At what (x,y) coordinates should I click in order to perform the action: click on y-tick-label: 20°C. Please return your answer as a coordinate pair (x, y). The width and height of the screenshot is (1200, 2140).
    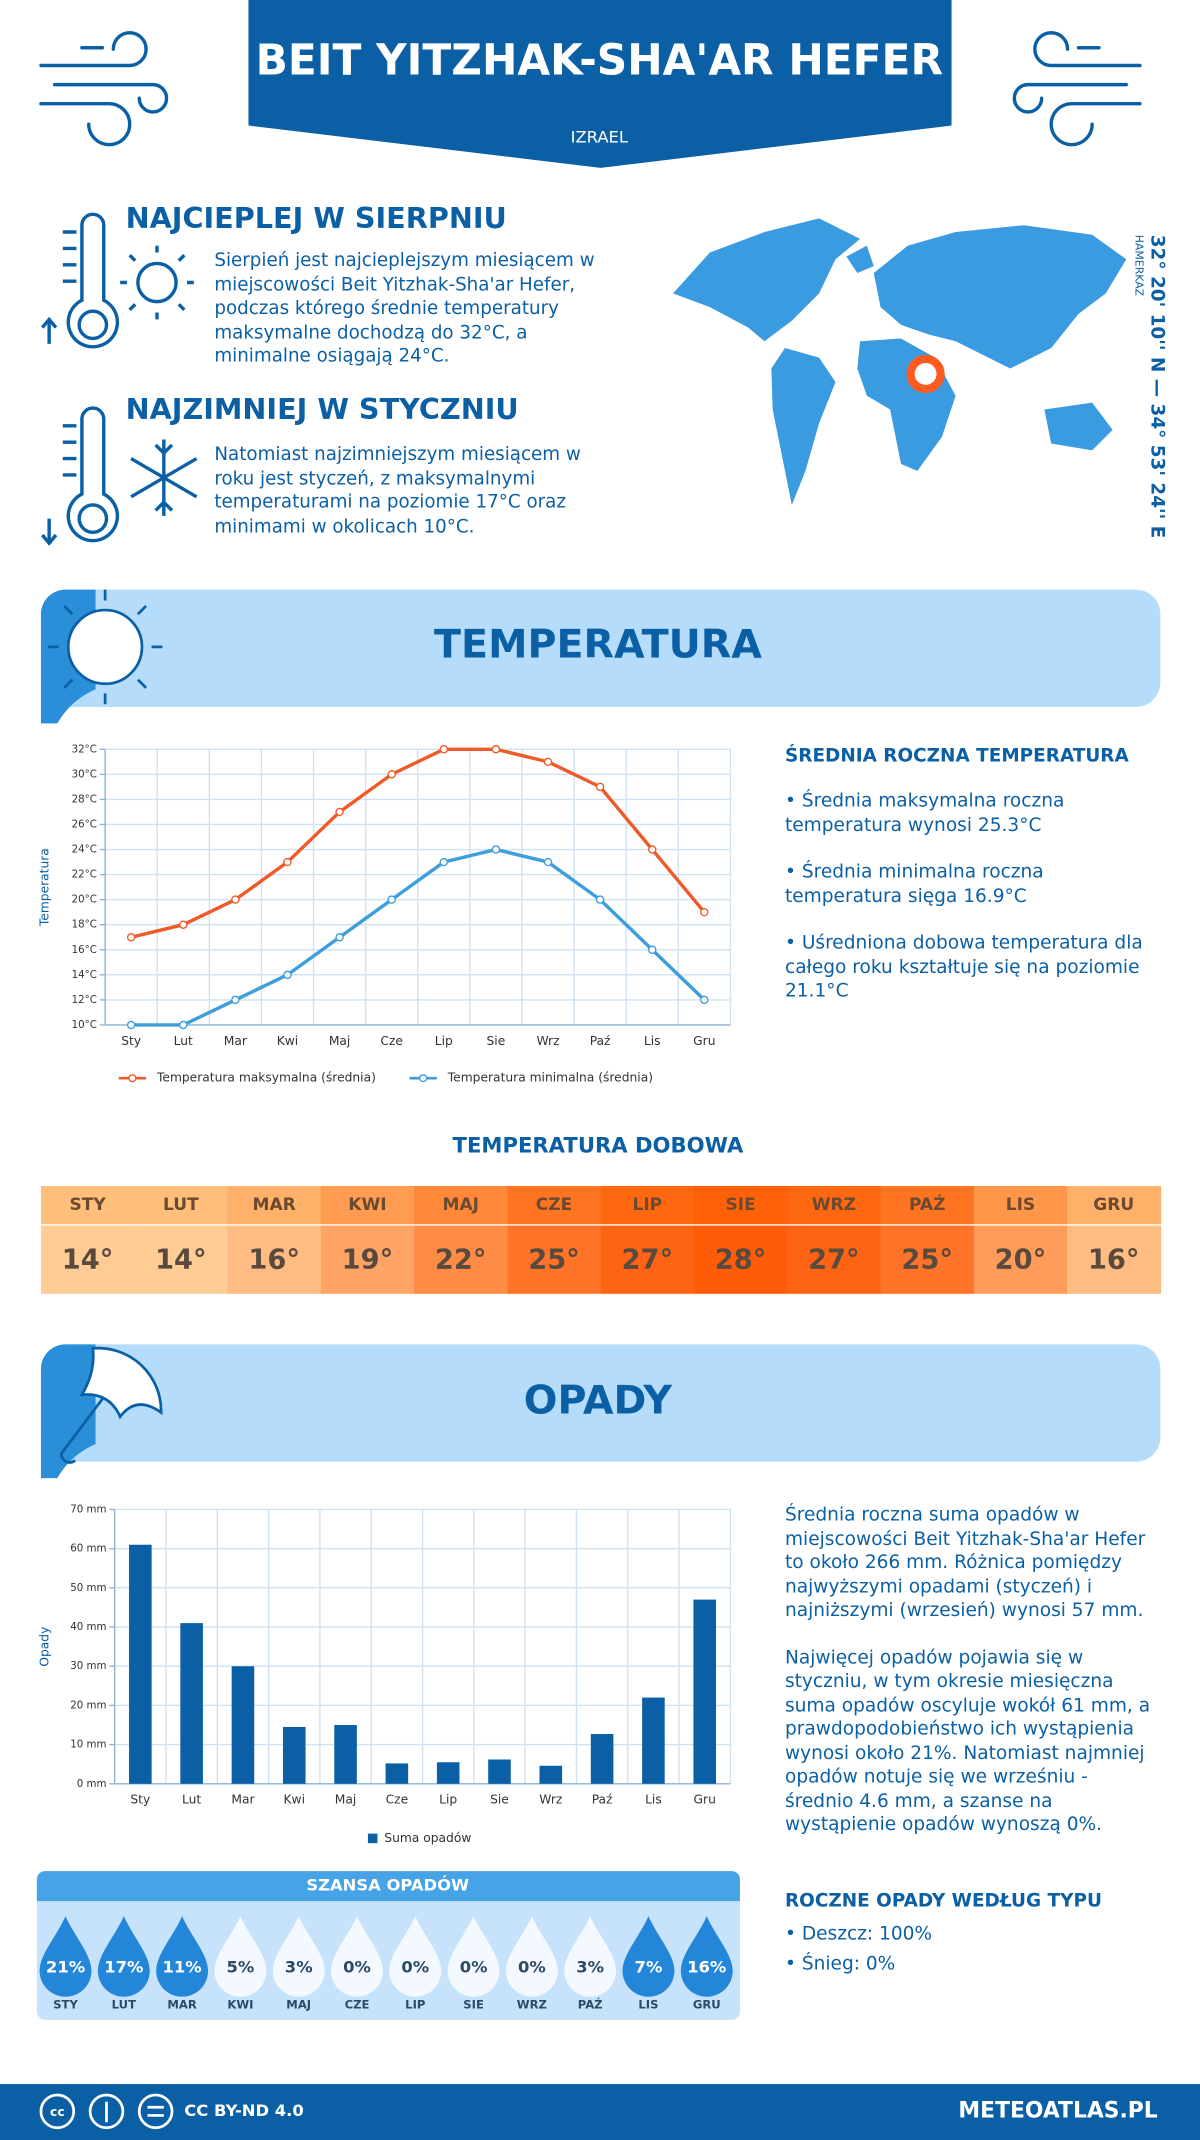
    Looking at the image, I should click on (84, 900).